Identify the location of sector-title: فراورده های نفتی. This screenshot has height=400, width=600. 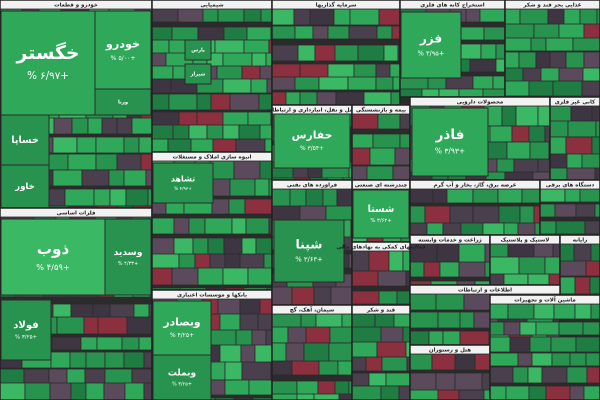
(312, 186).